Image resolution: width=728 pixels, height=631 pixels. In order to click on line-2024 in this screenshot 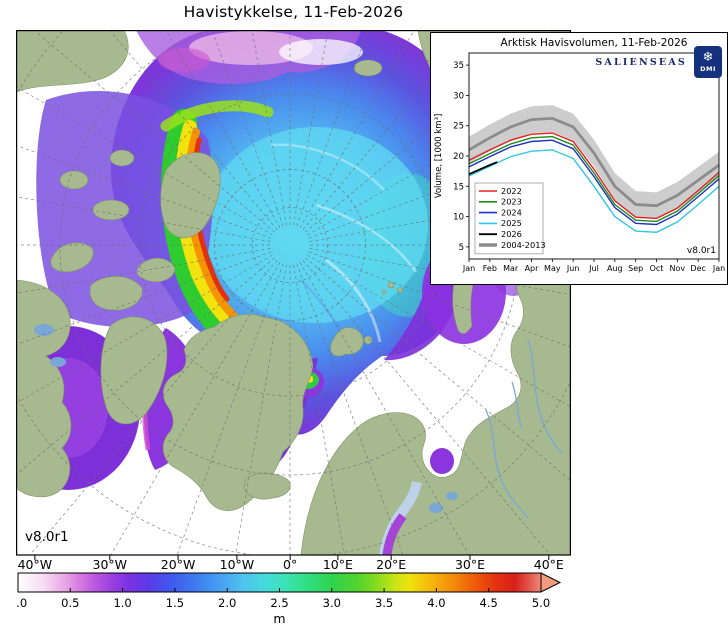, I will do `click(594, 182)`.